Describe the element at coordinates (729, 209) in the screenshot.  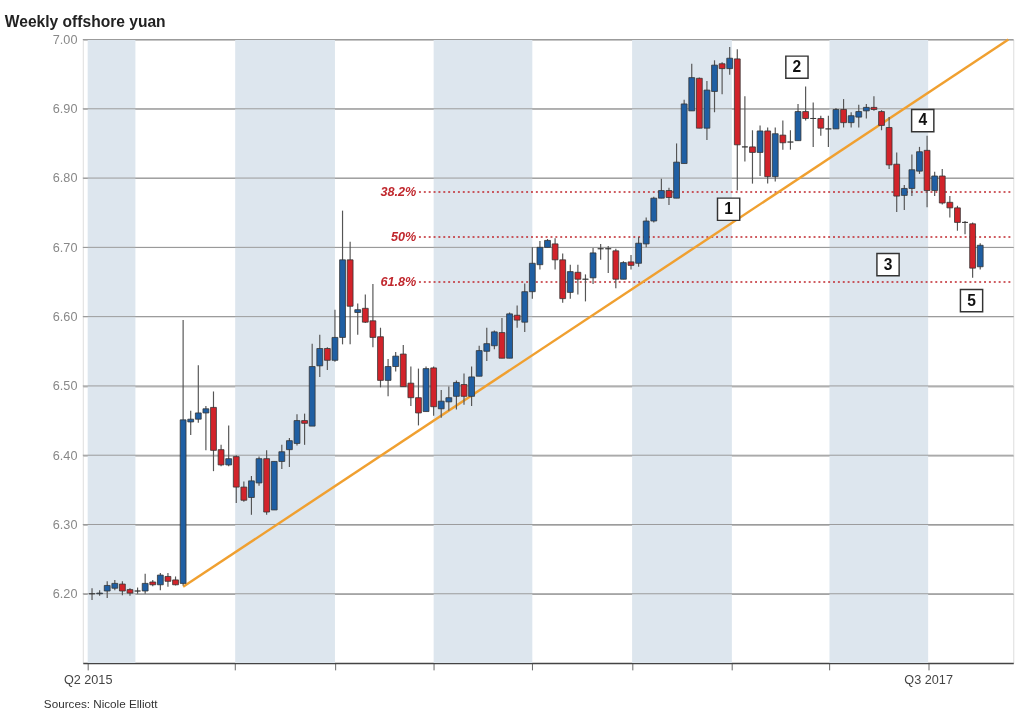
I see `annotation: 1` at that location.